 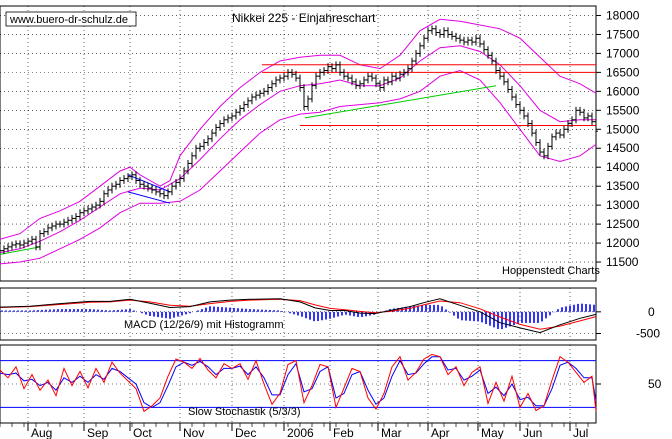 What do you see at coordinates (623, 148) in the screenshot?
I see `price-y-tick-label: 14500` at bounding box center [623, 148].